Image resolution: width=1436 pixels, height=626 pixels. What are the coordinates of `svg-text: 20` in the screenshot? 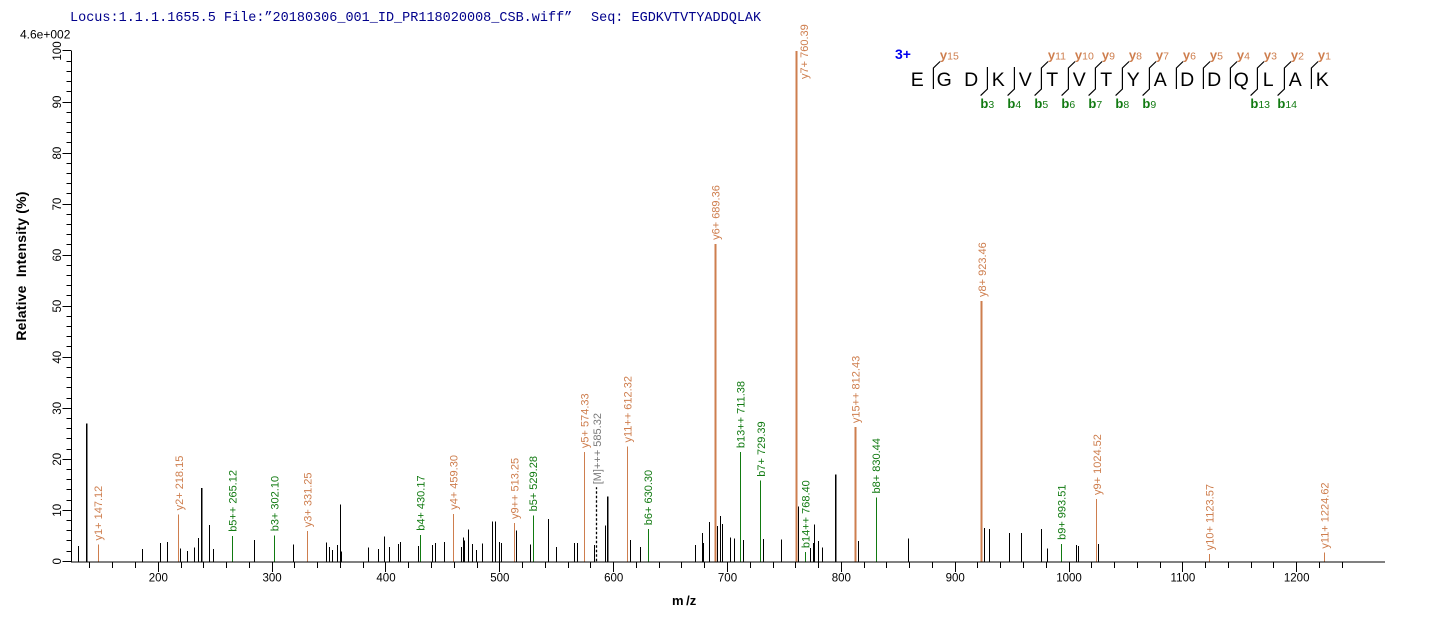 It's located at (58, 459).